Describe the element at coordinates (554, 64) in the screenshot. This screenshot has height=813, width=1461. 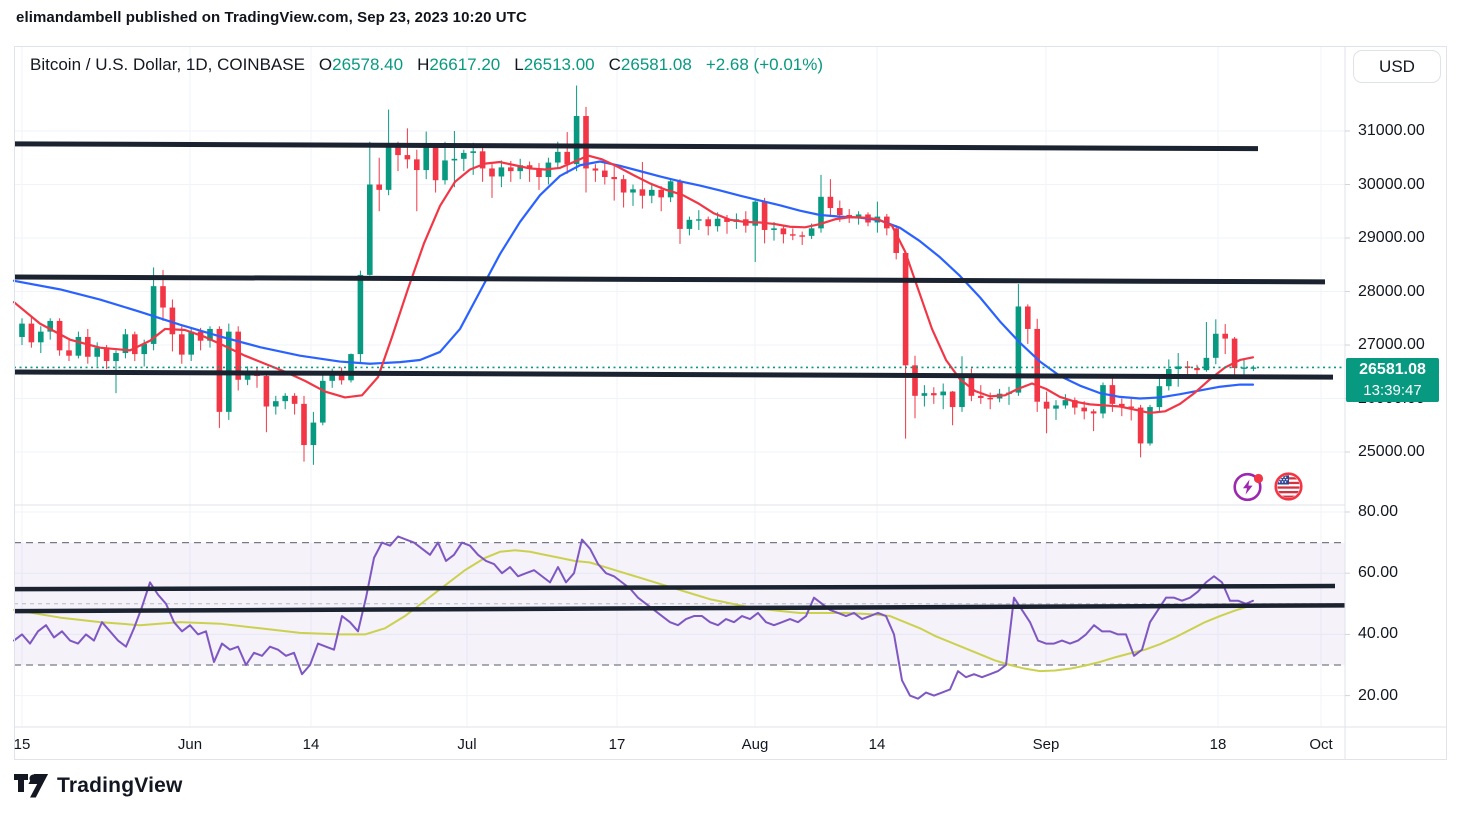
I see `ohlc-low: L26513.00` at that location.